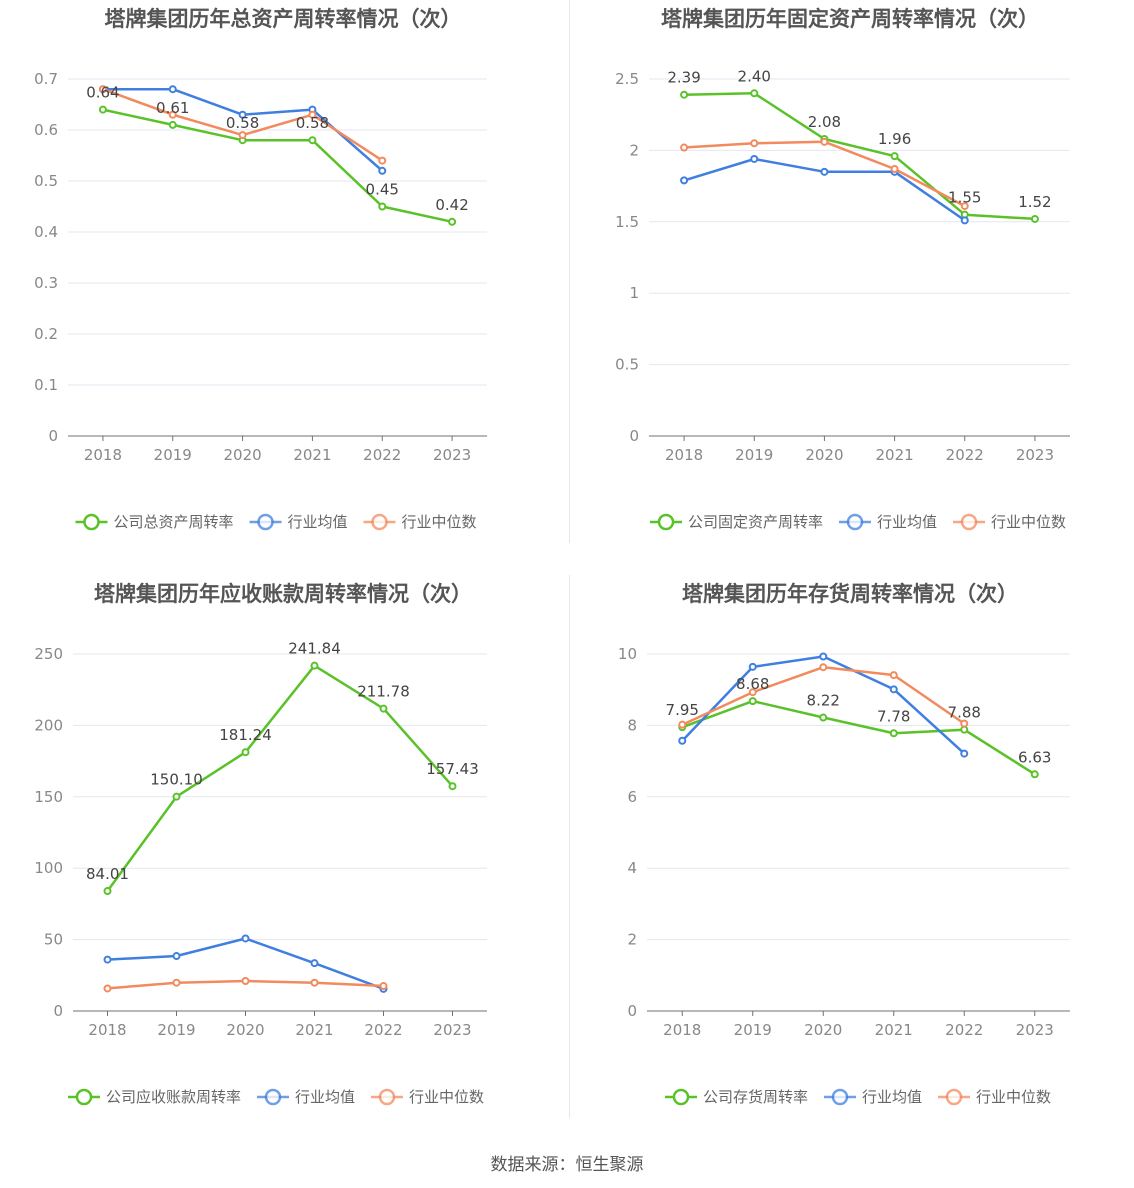  What do you see at coordinates (683, 78) in the screenshot?
I see `data-label: 2.39` at bounding box center [683, 78].